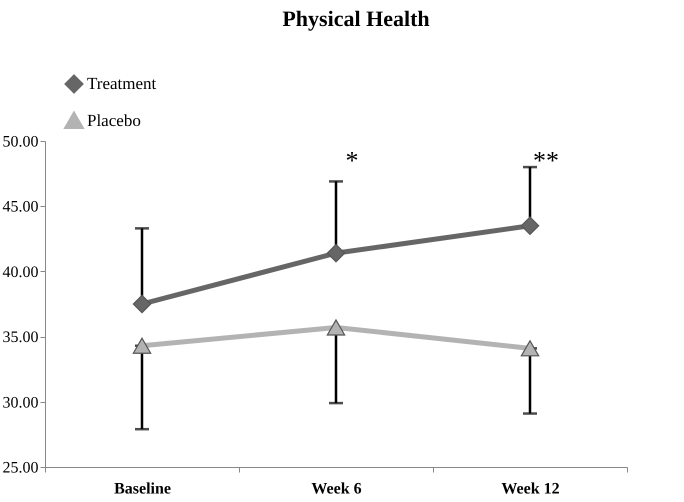 The width and height of the screenshot is (684, 502). I want to click on y-tick-label: 25.00, so click(20, 468).